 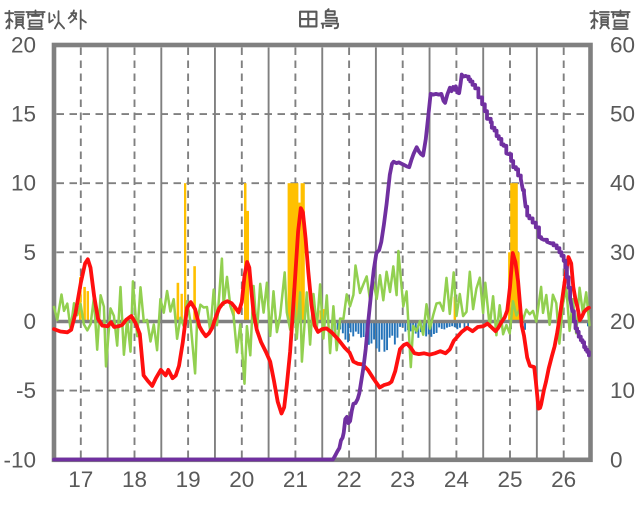 What do you see at coordinates (80, 479) in the screenshot?
I see `svg-text: 17` at bounding box center [80, 479].